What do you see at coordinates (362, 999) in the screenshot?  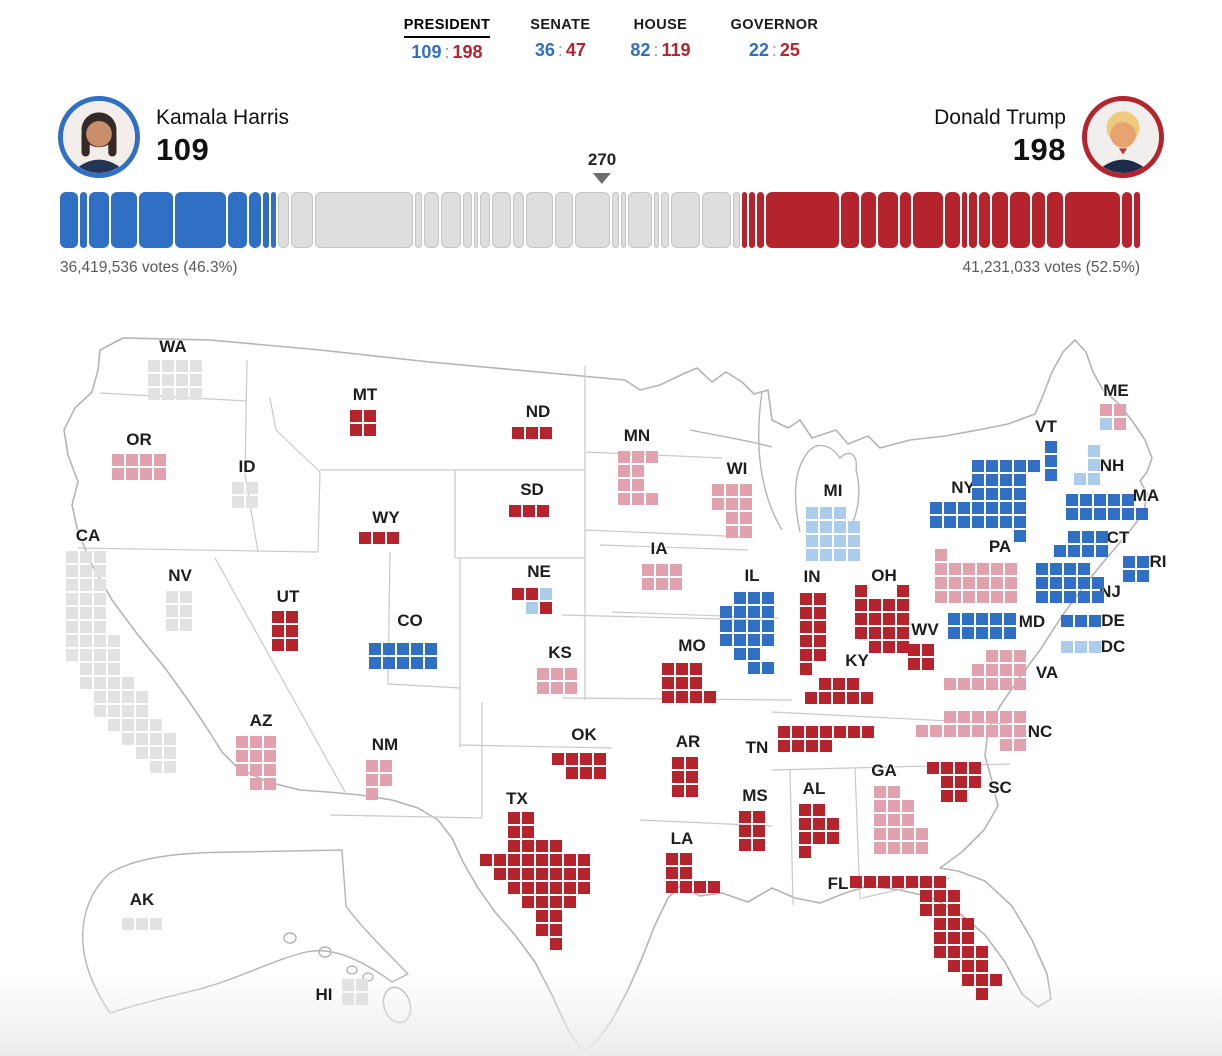 I see `ev-square-HI` at bounding box center [362, 999].